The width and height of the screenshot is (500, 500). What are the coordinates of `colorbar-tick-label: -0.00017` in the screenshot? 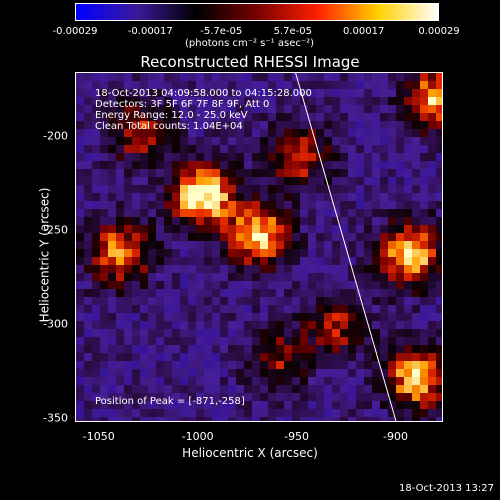 It's located at (150, 31).